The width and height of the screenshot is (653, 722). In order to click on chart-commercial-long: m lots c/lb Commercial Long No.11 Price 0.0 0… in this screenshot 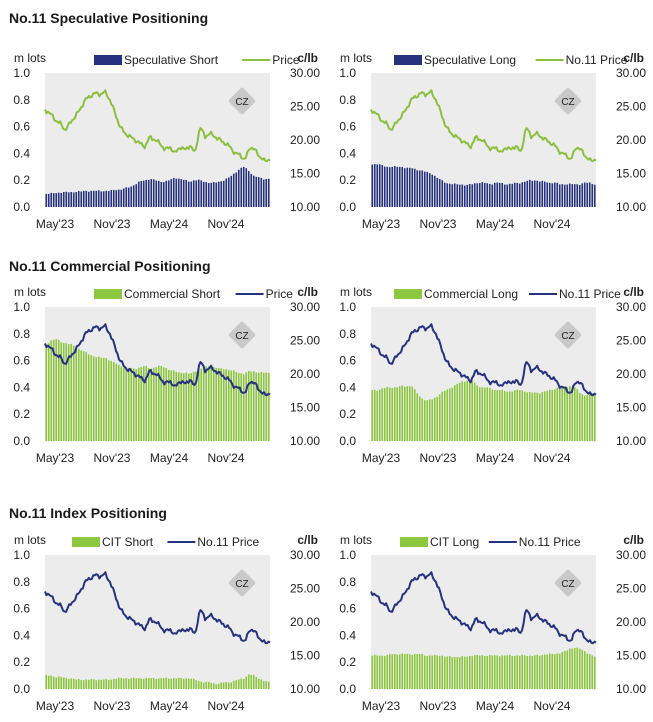, I will do `click(492, 375)`.